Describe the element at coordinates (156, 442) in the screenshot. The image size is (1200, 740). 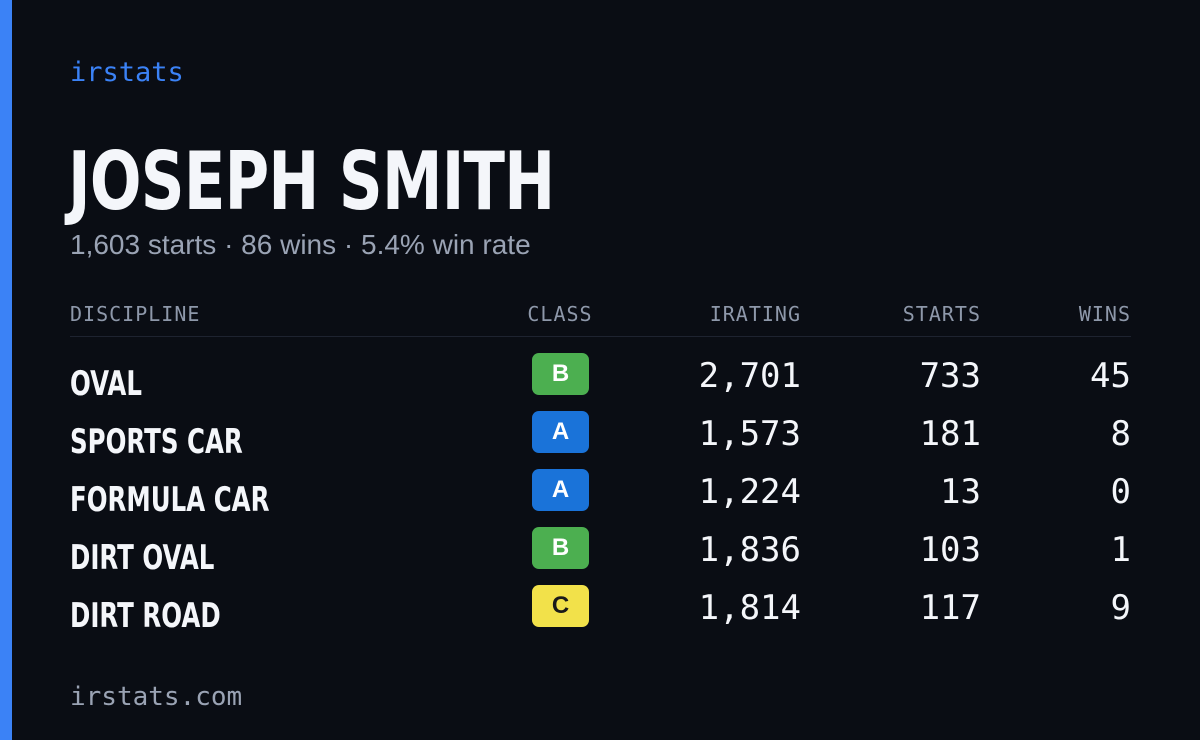
I see `discipline-name: SPORTS CAR` at that location.